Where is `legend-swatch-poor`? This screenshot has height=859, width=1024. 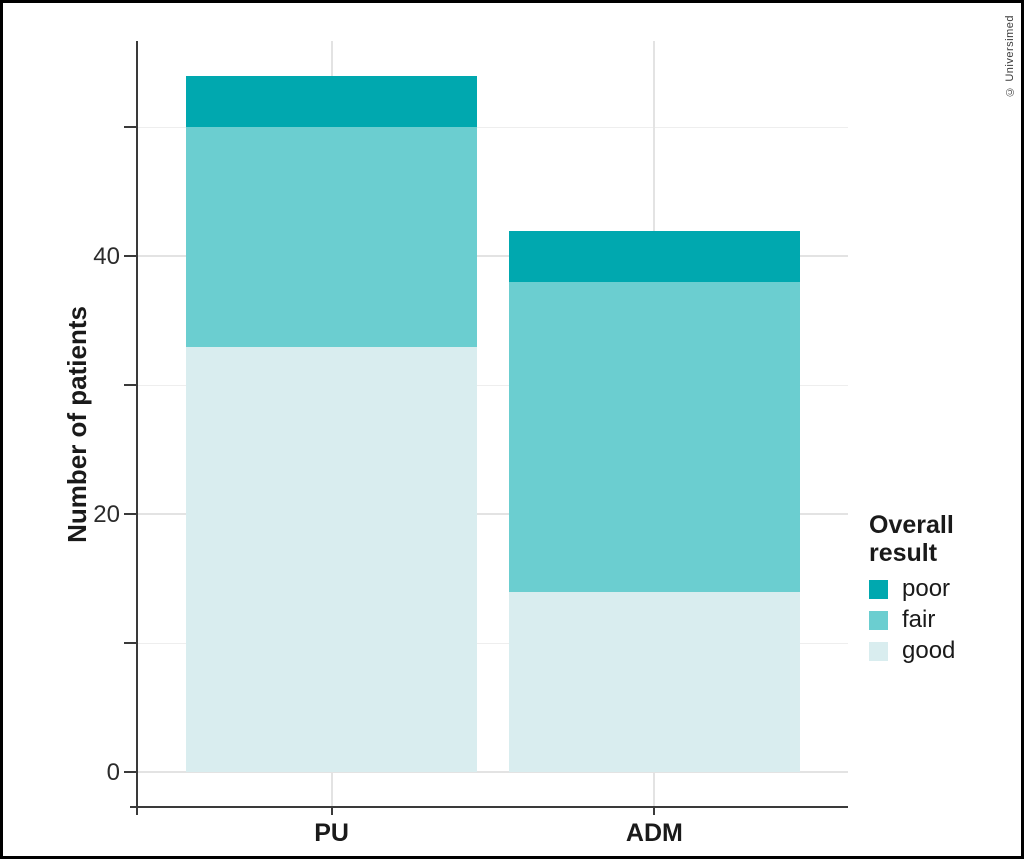
legend-swatch-poor is located at coordinates (878, 589).